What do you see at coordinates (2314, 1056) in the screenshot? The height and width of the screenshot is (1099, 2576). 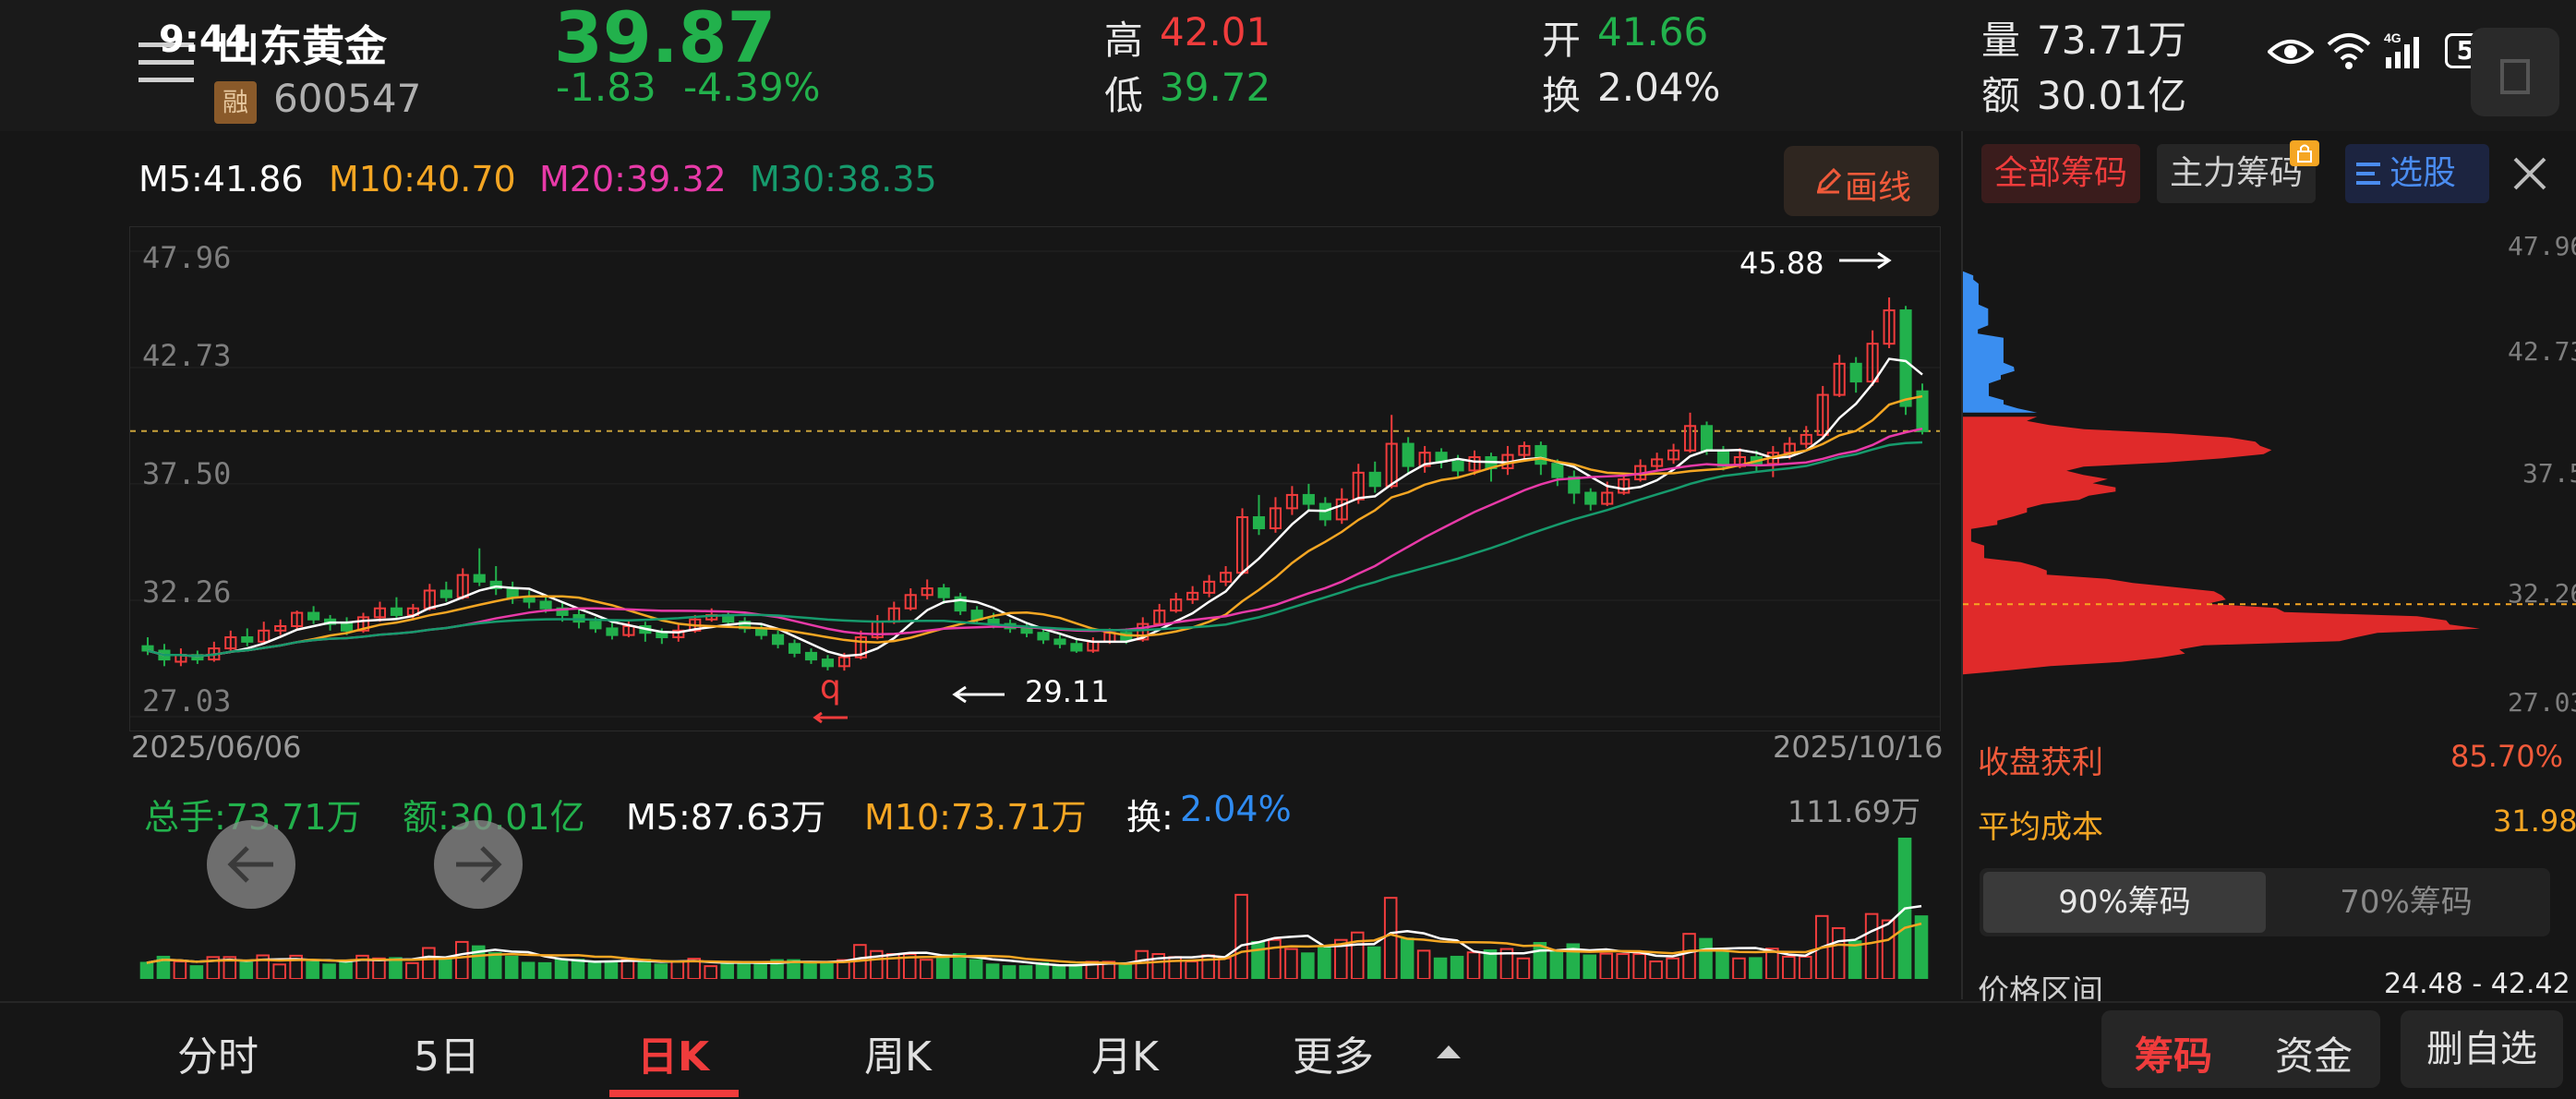 I see `funds-action-button: 资金` at bounding box center [2314, 1056].